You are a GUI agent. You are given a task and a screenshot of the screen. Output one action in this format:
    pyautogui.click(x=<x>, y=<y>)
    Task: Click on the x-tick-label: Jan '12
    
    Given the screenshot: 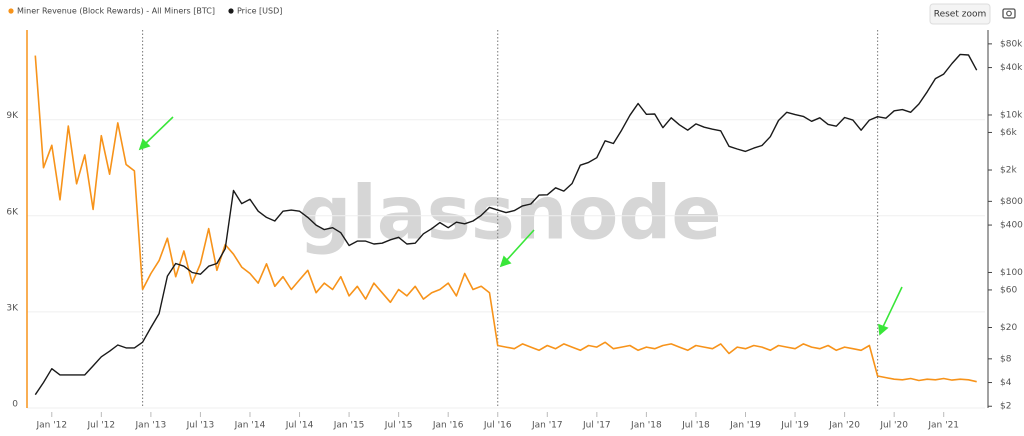 What is the action you would take?
    pyautogui.click(x=51, y=426)
    